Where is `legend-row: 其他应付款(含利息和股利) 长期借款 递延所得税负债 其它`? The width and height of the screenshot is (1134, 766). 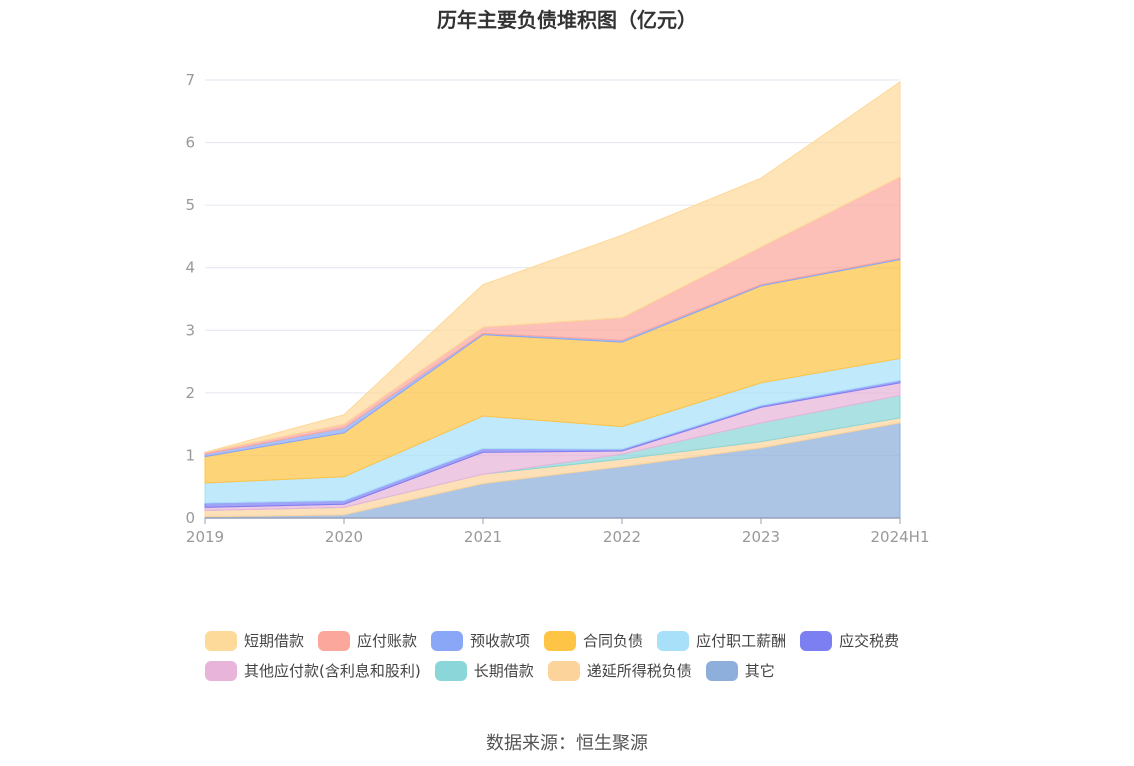
legend-row: 其他应付款(含利息和股利) 长期借款 递延所得税负债 其它 is located at coordinates (585, 670).